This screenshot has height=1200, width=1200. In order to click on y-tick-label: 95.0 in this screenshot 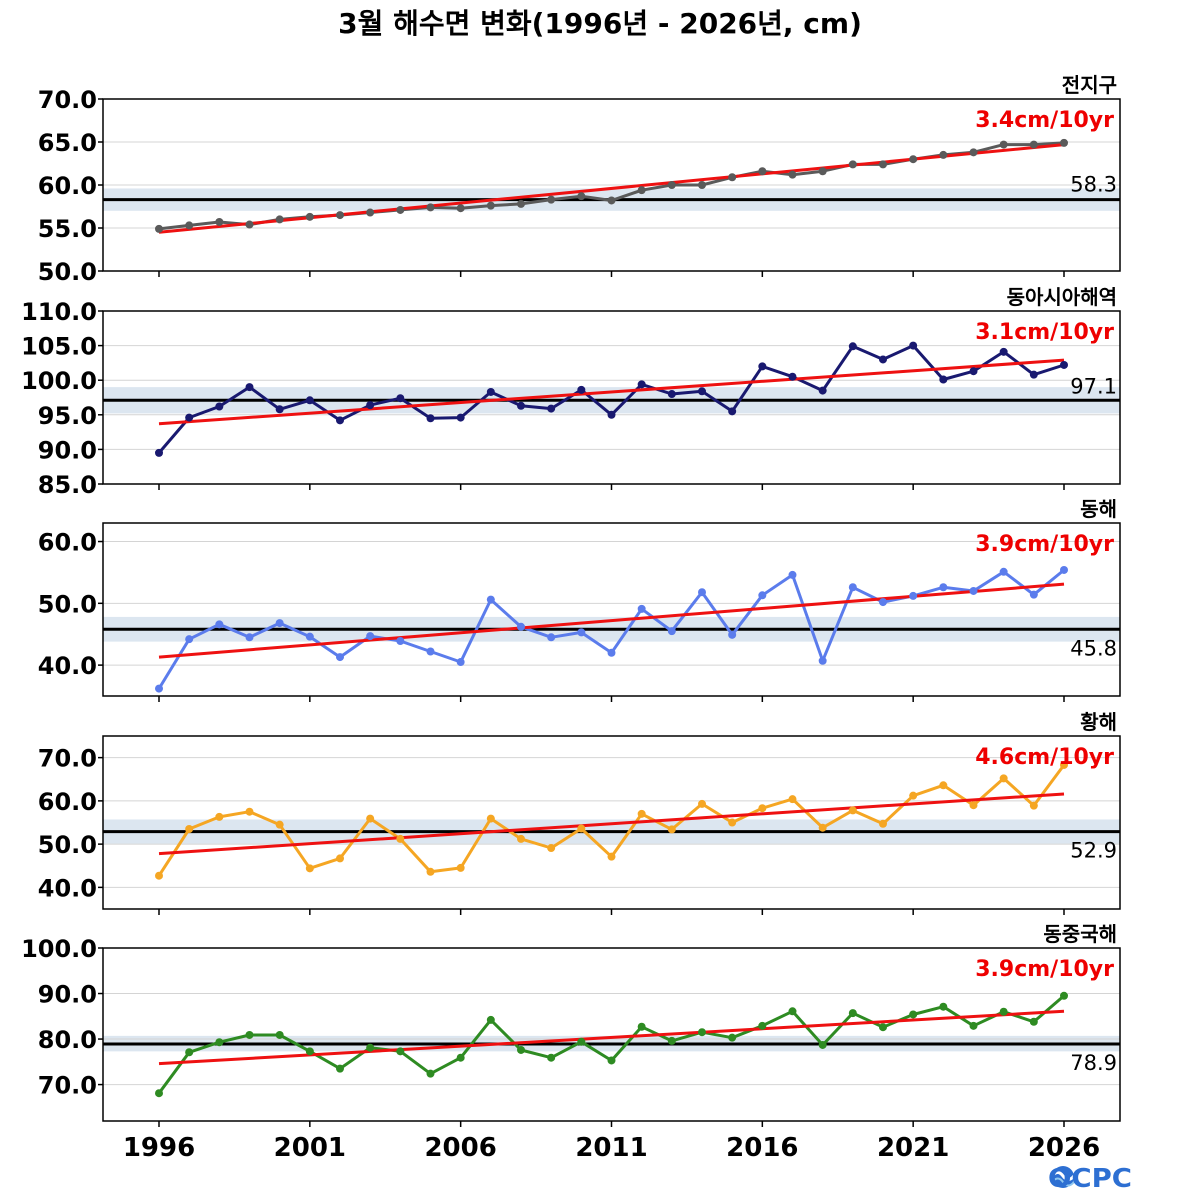, I will do `click(67, 416)`.